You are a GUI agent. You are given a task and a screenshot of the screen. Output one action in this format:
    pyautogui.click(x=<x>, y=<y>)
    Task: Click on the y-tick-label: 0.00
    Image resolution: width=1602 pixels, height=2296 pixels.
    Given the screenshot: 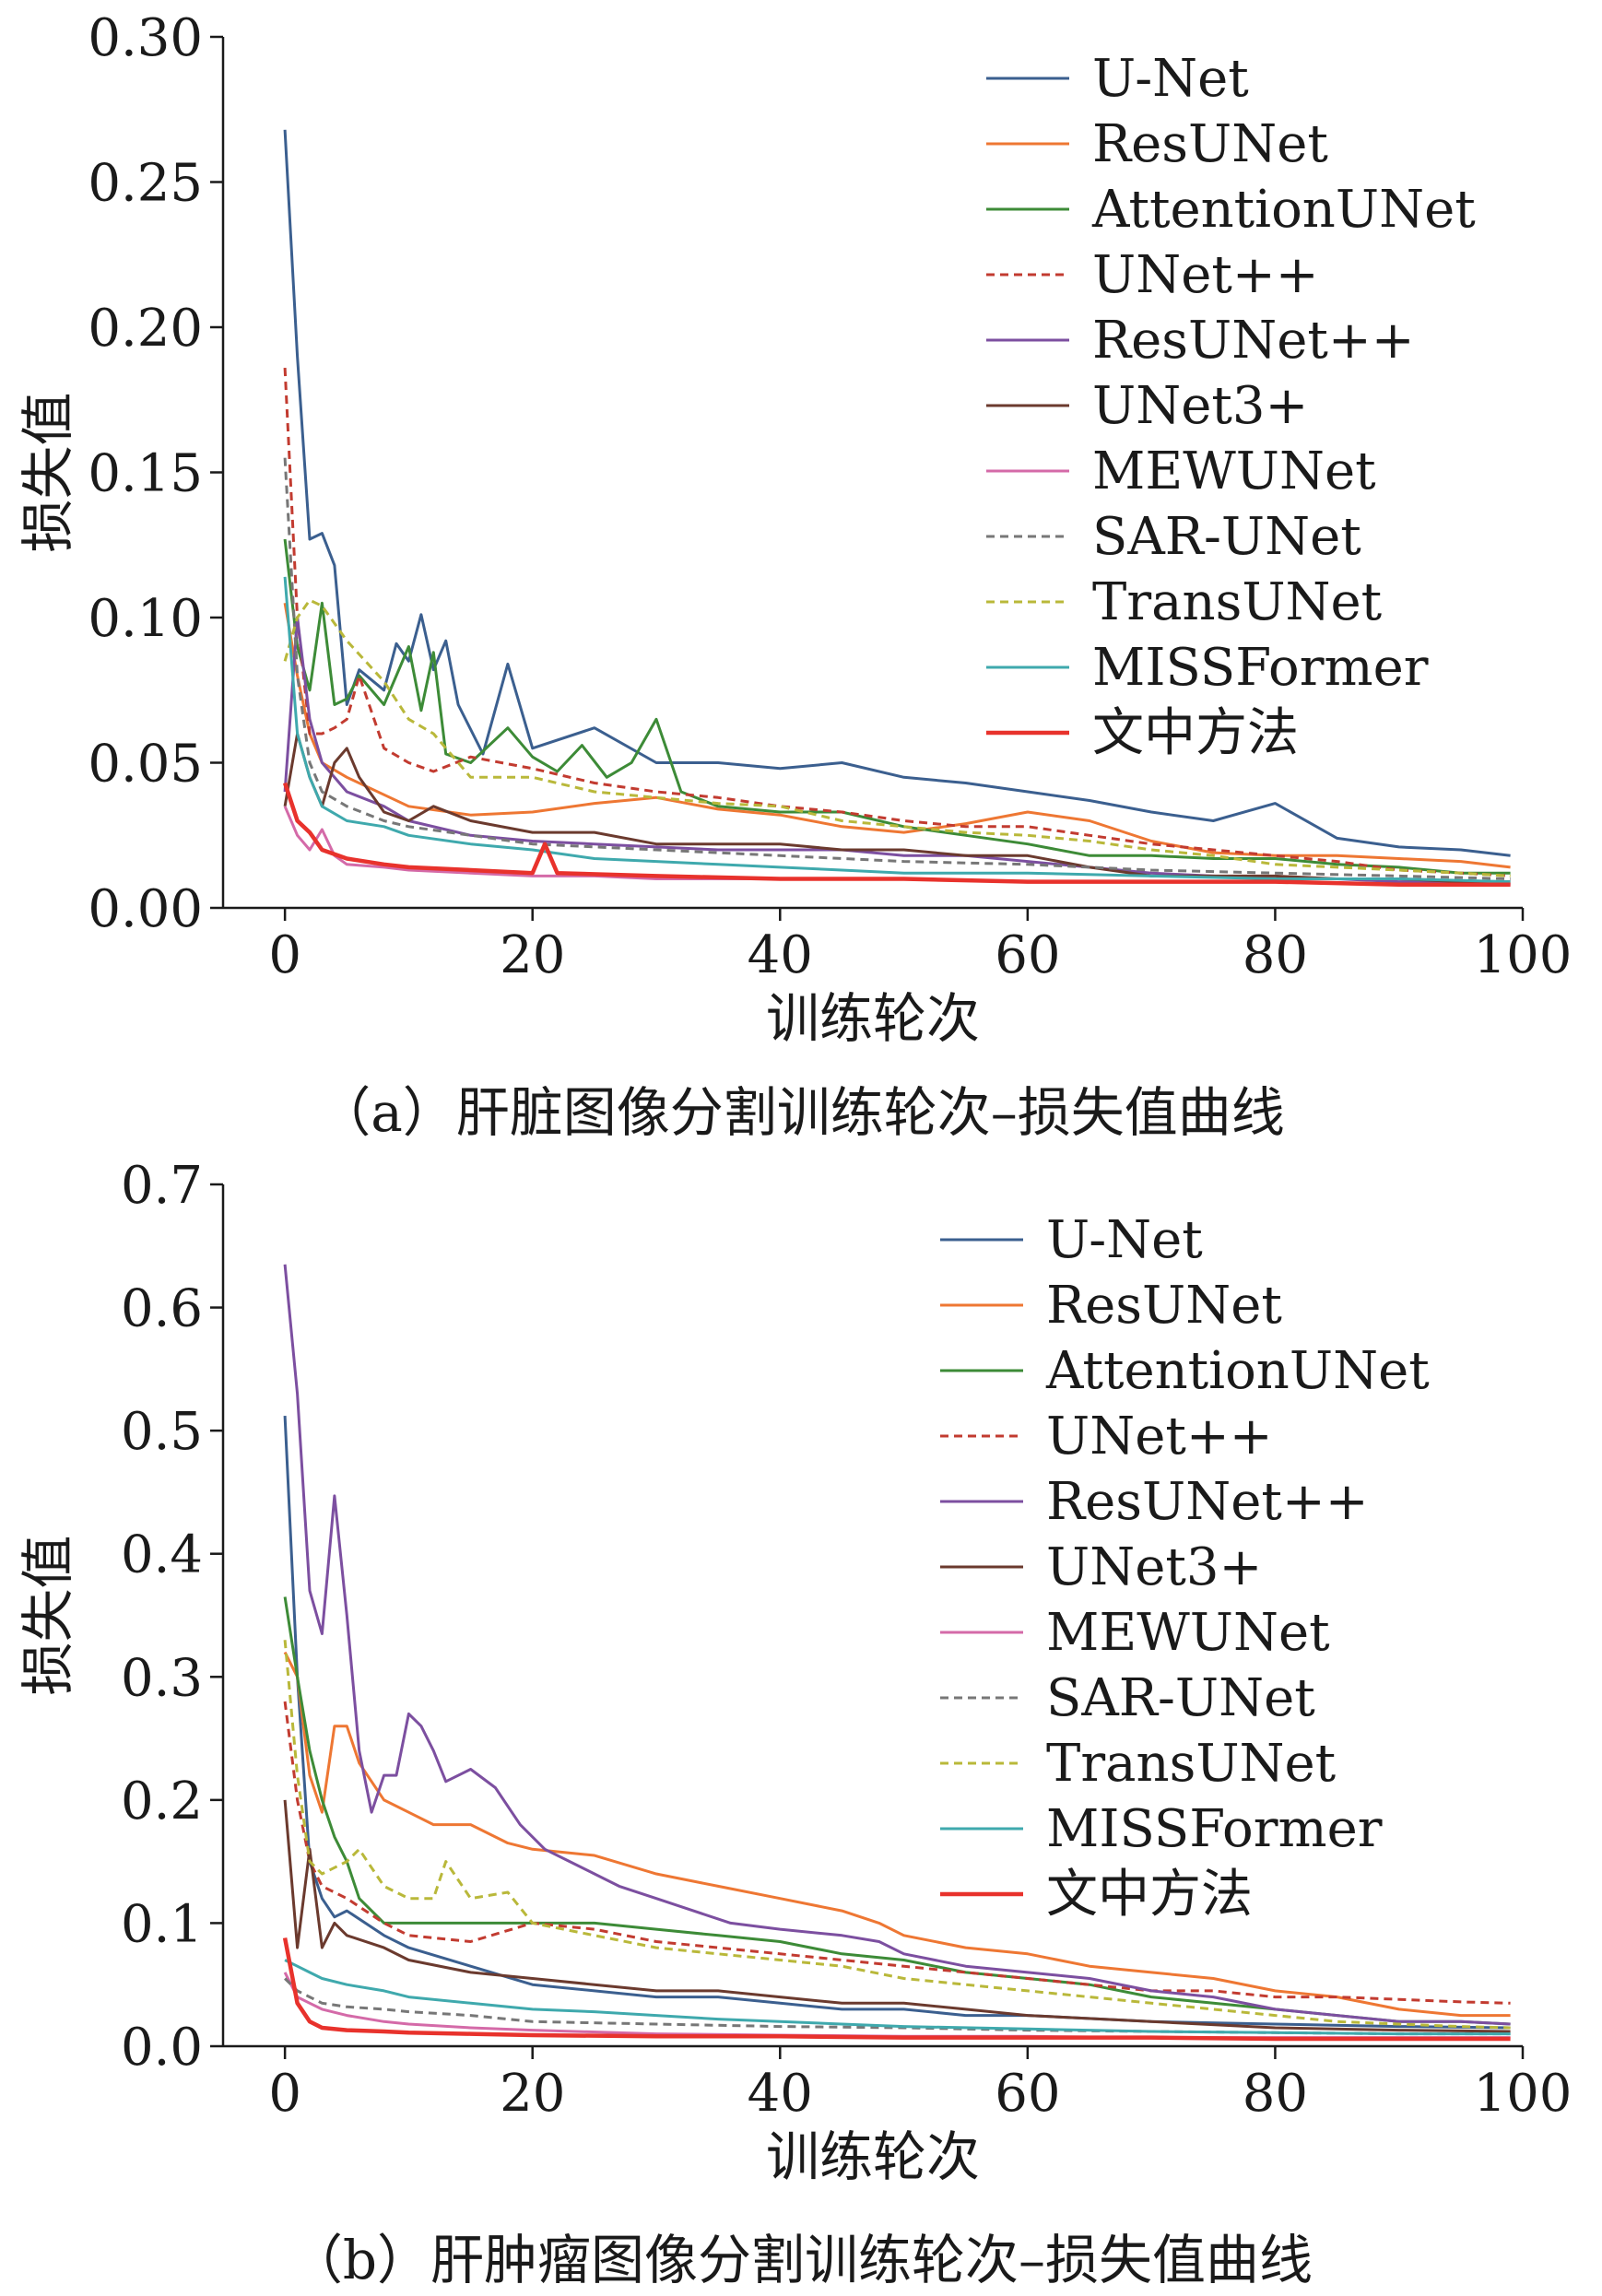 What is the action you would take?
    pyautogui.click(x=145, y=909)
    